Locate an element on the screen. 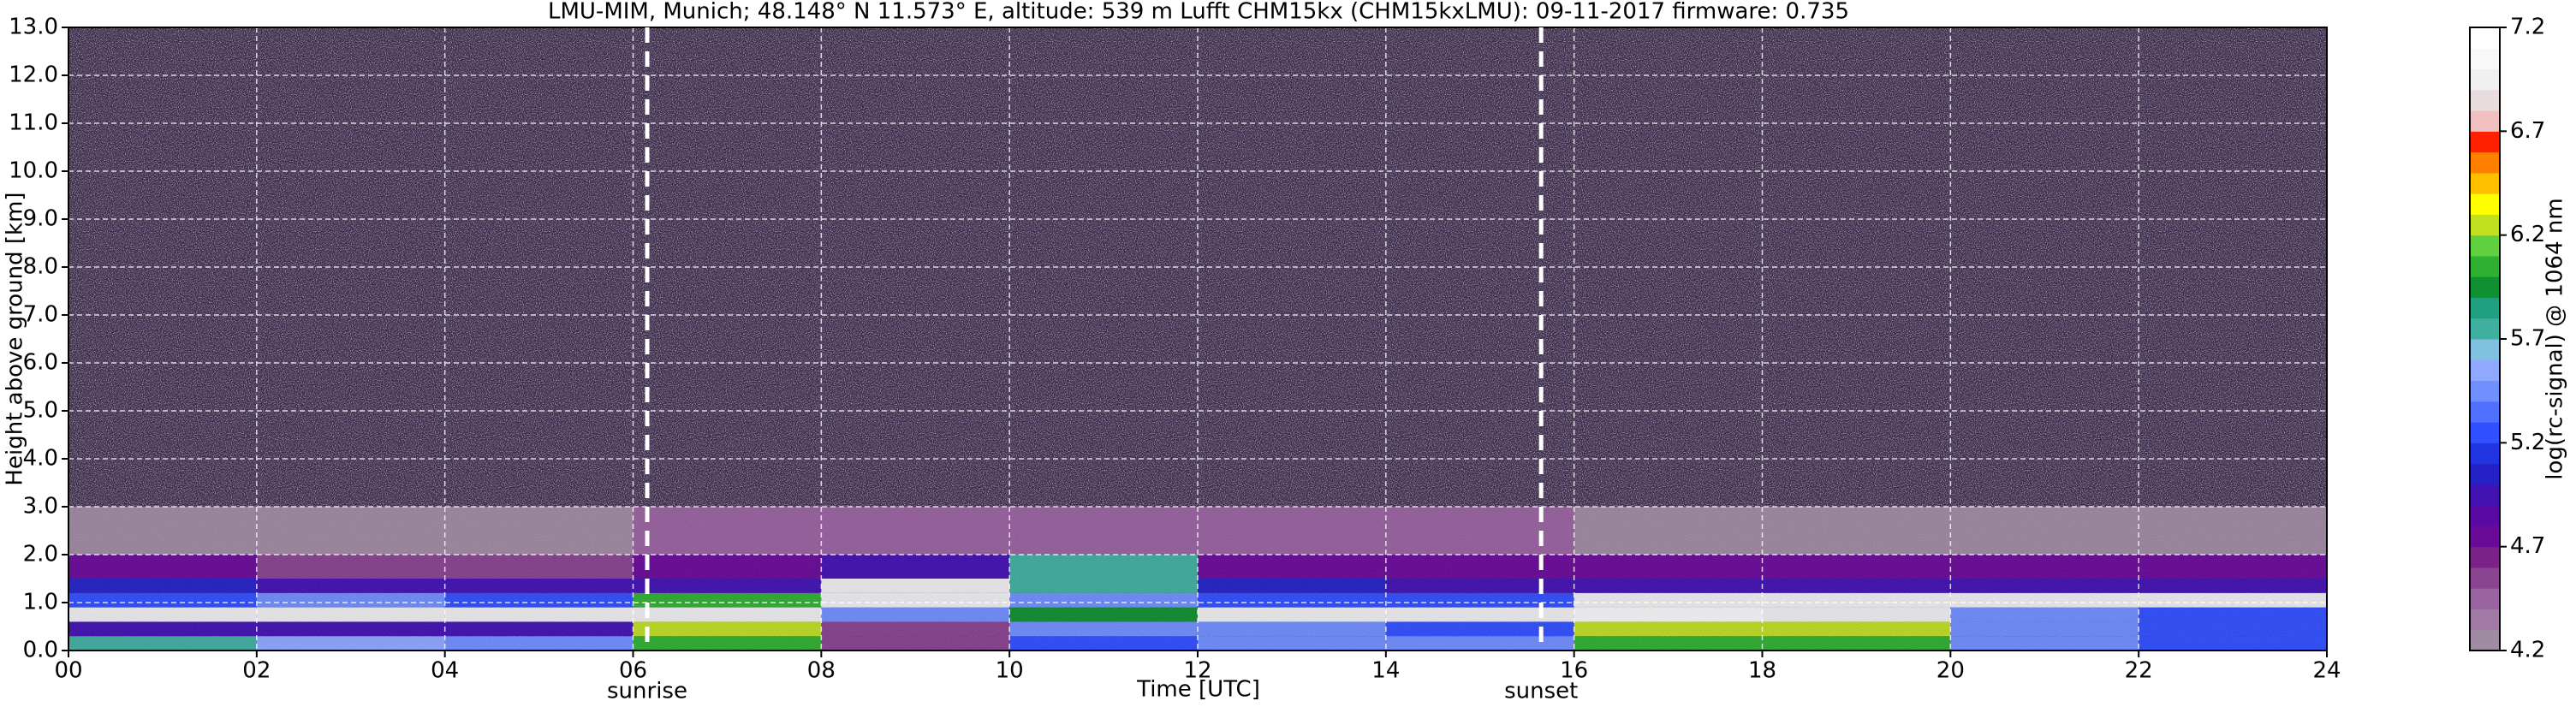 Image resolution: width=2576 pixels, height=707 pixels. x-tick-label: 00 is located at coordinates (68, 671).